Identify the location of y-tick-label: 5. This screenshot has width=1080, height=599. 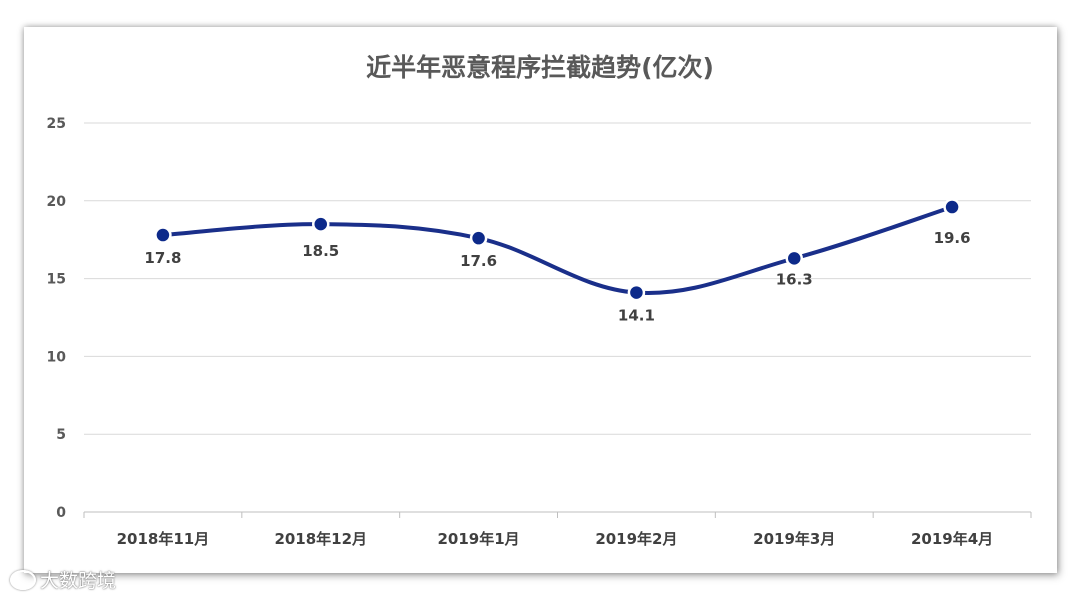
(61, 435).